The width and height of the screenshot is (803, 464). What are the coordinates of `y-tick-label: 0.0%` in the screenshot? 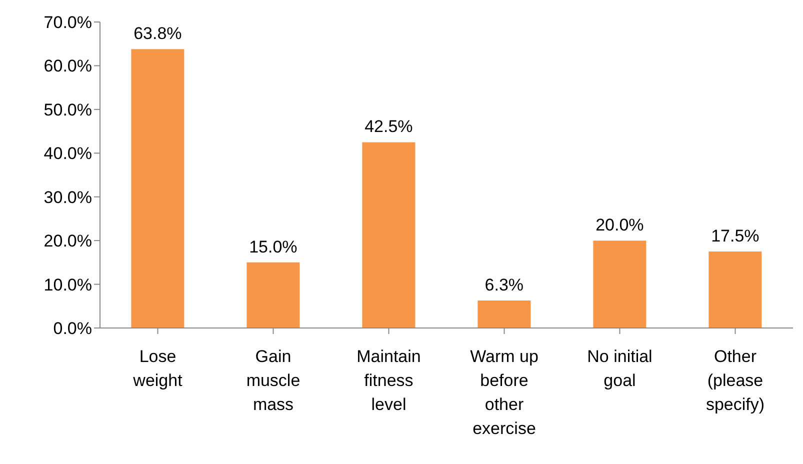 It's located at (72, 328).